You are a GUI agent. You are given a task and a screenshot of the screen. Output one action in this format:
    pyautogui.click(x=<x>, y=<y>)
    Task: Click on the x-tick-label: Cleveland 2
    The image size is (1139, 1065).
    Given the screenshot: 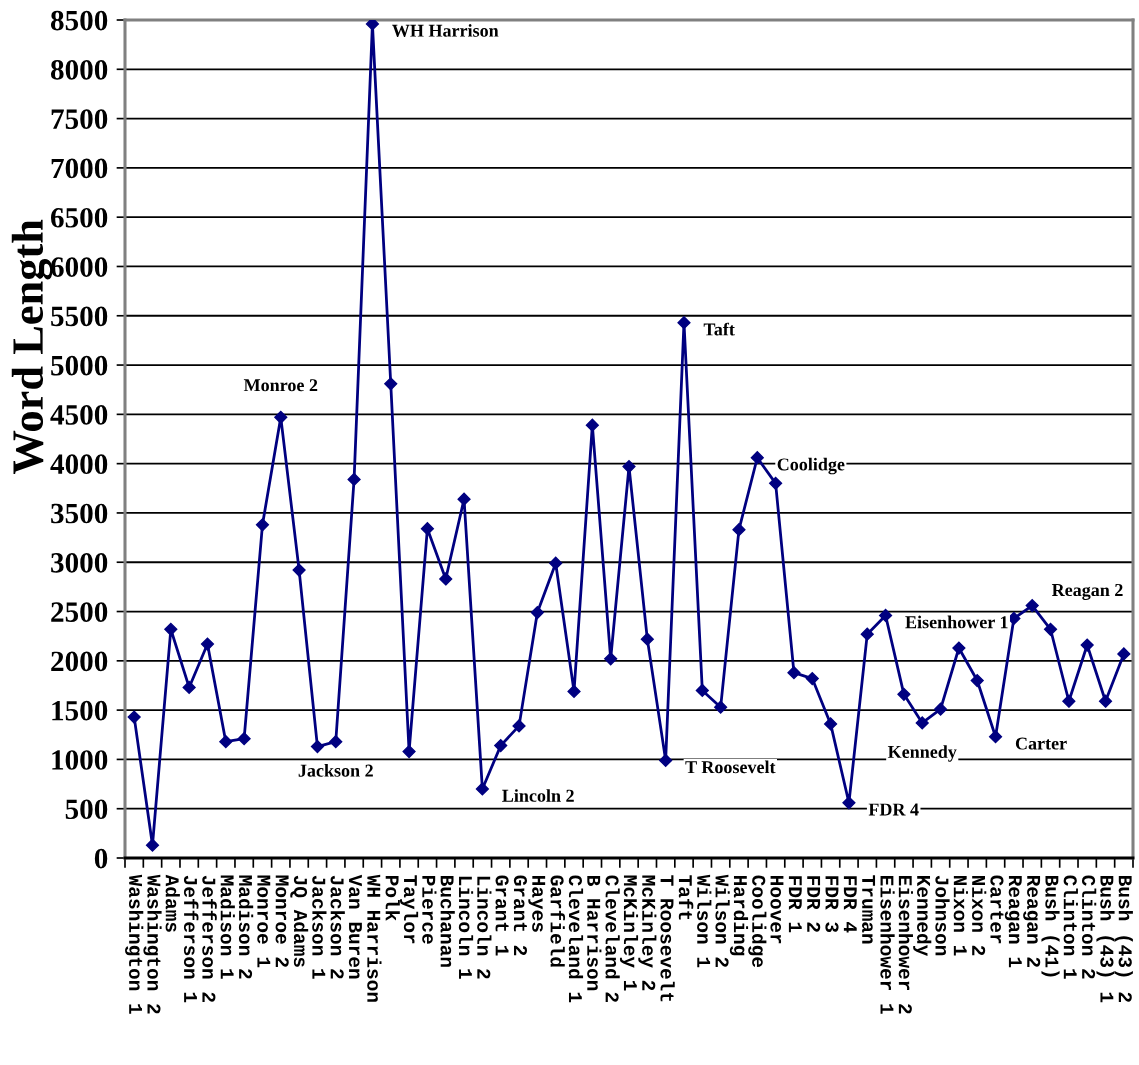 What is the action you would take?
    pyautogui.click(x=612, y=938)
    